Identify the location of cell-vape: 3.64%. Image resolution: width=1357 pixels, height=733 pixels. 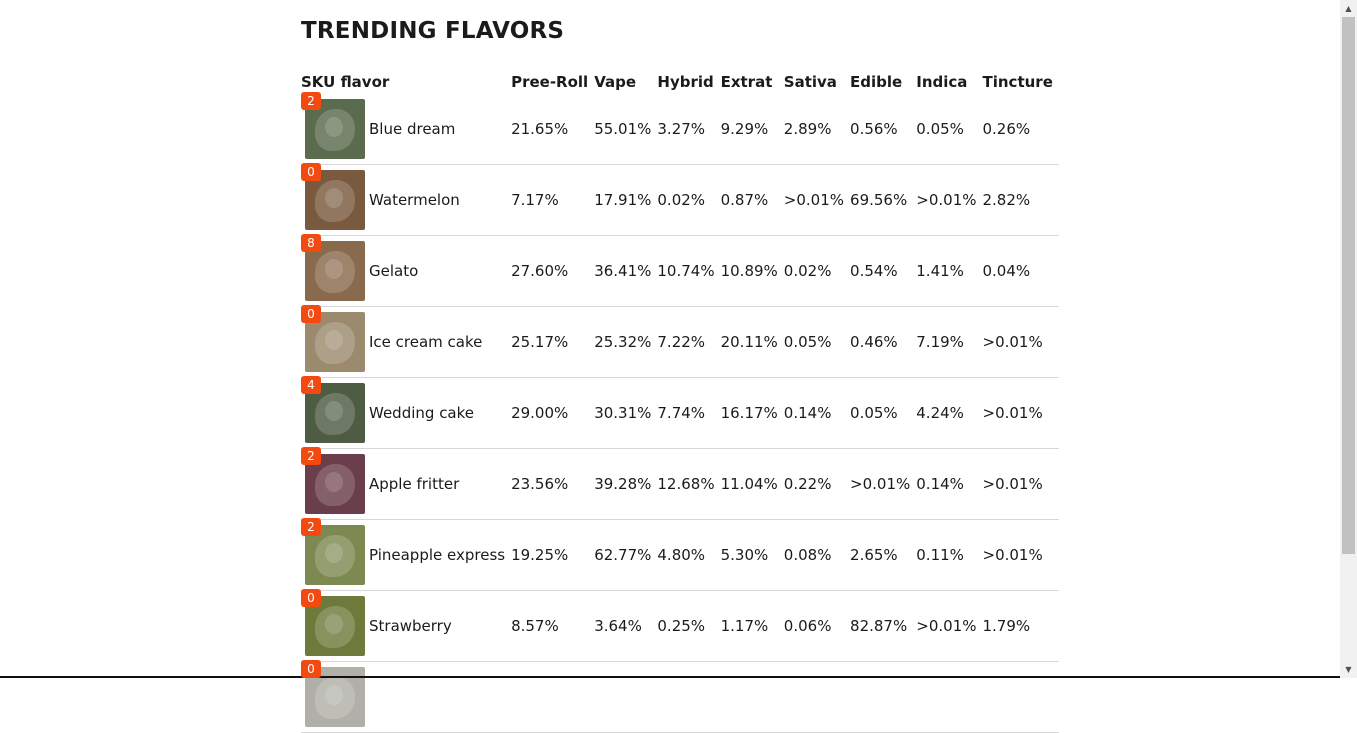
(625, 626).